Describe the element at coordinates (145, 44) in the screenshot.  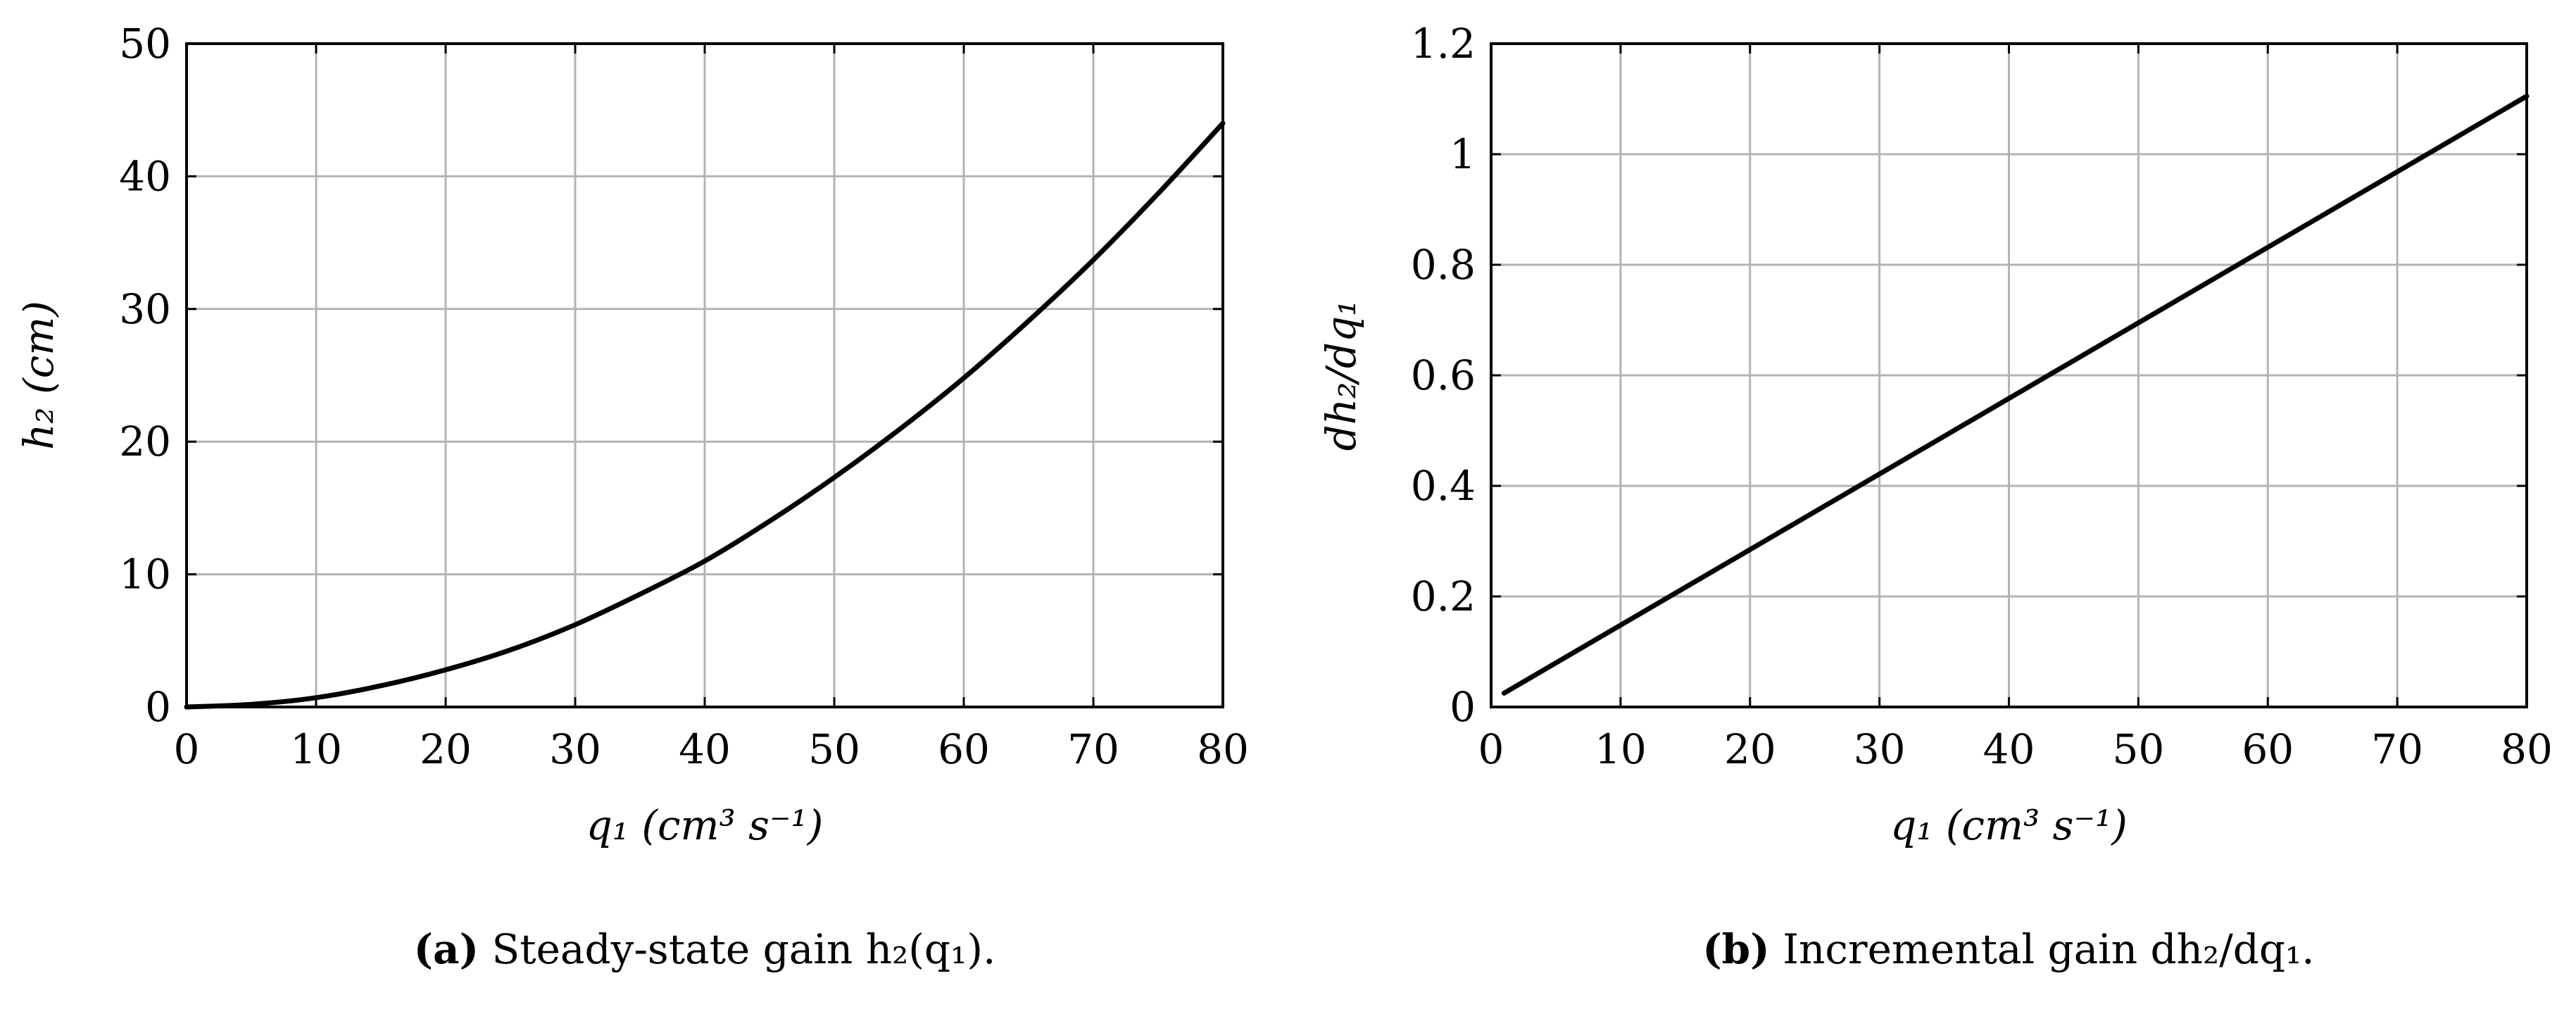
I see `y-tick-label: 50` at that location.